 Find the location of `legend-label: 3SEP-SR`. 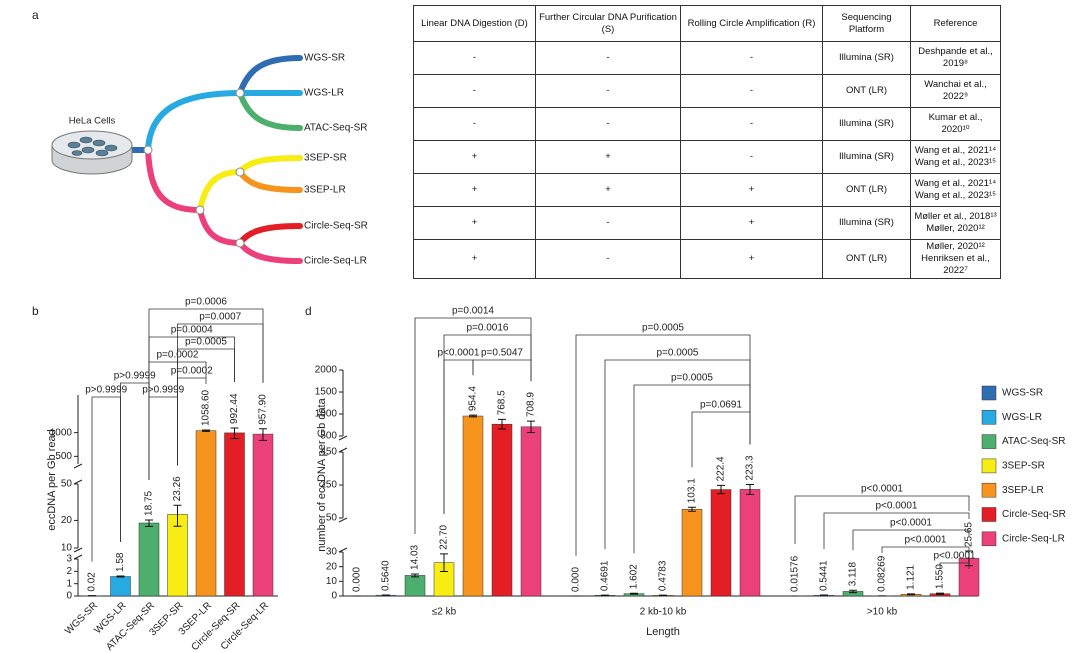

legend-label: 3SEP-SR is located at coordinates (1023, 466).